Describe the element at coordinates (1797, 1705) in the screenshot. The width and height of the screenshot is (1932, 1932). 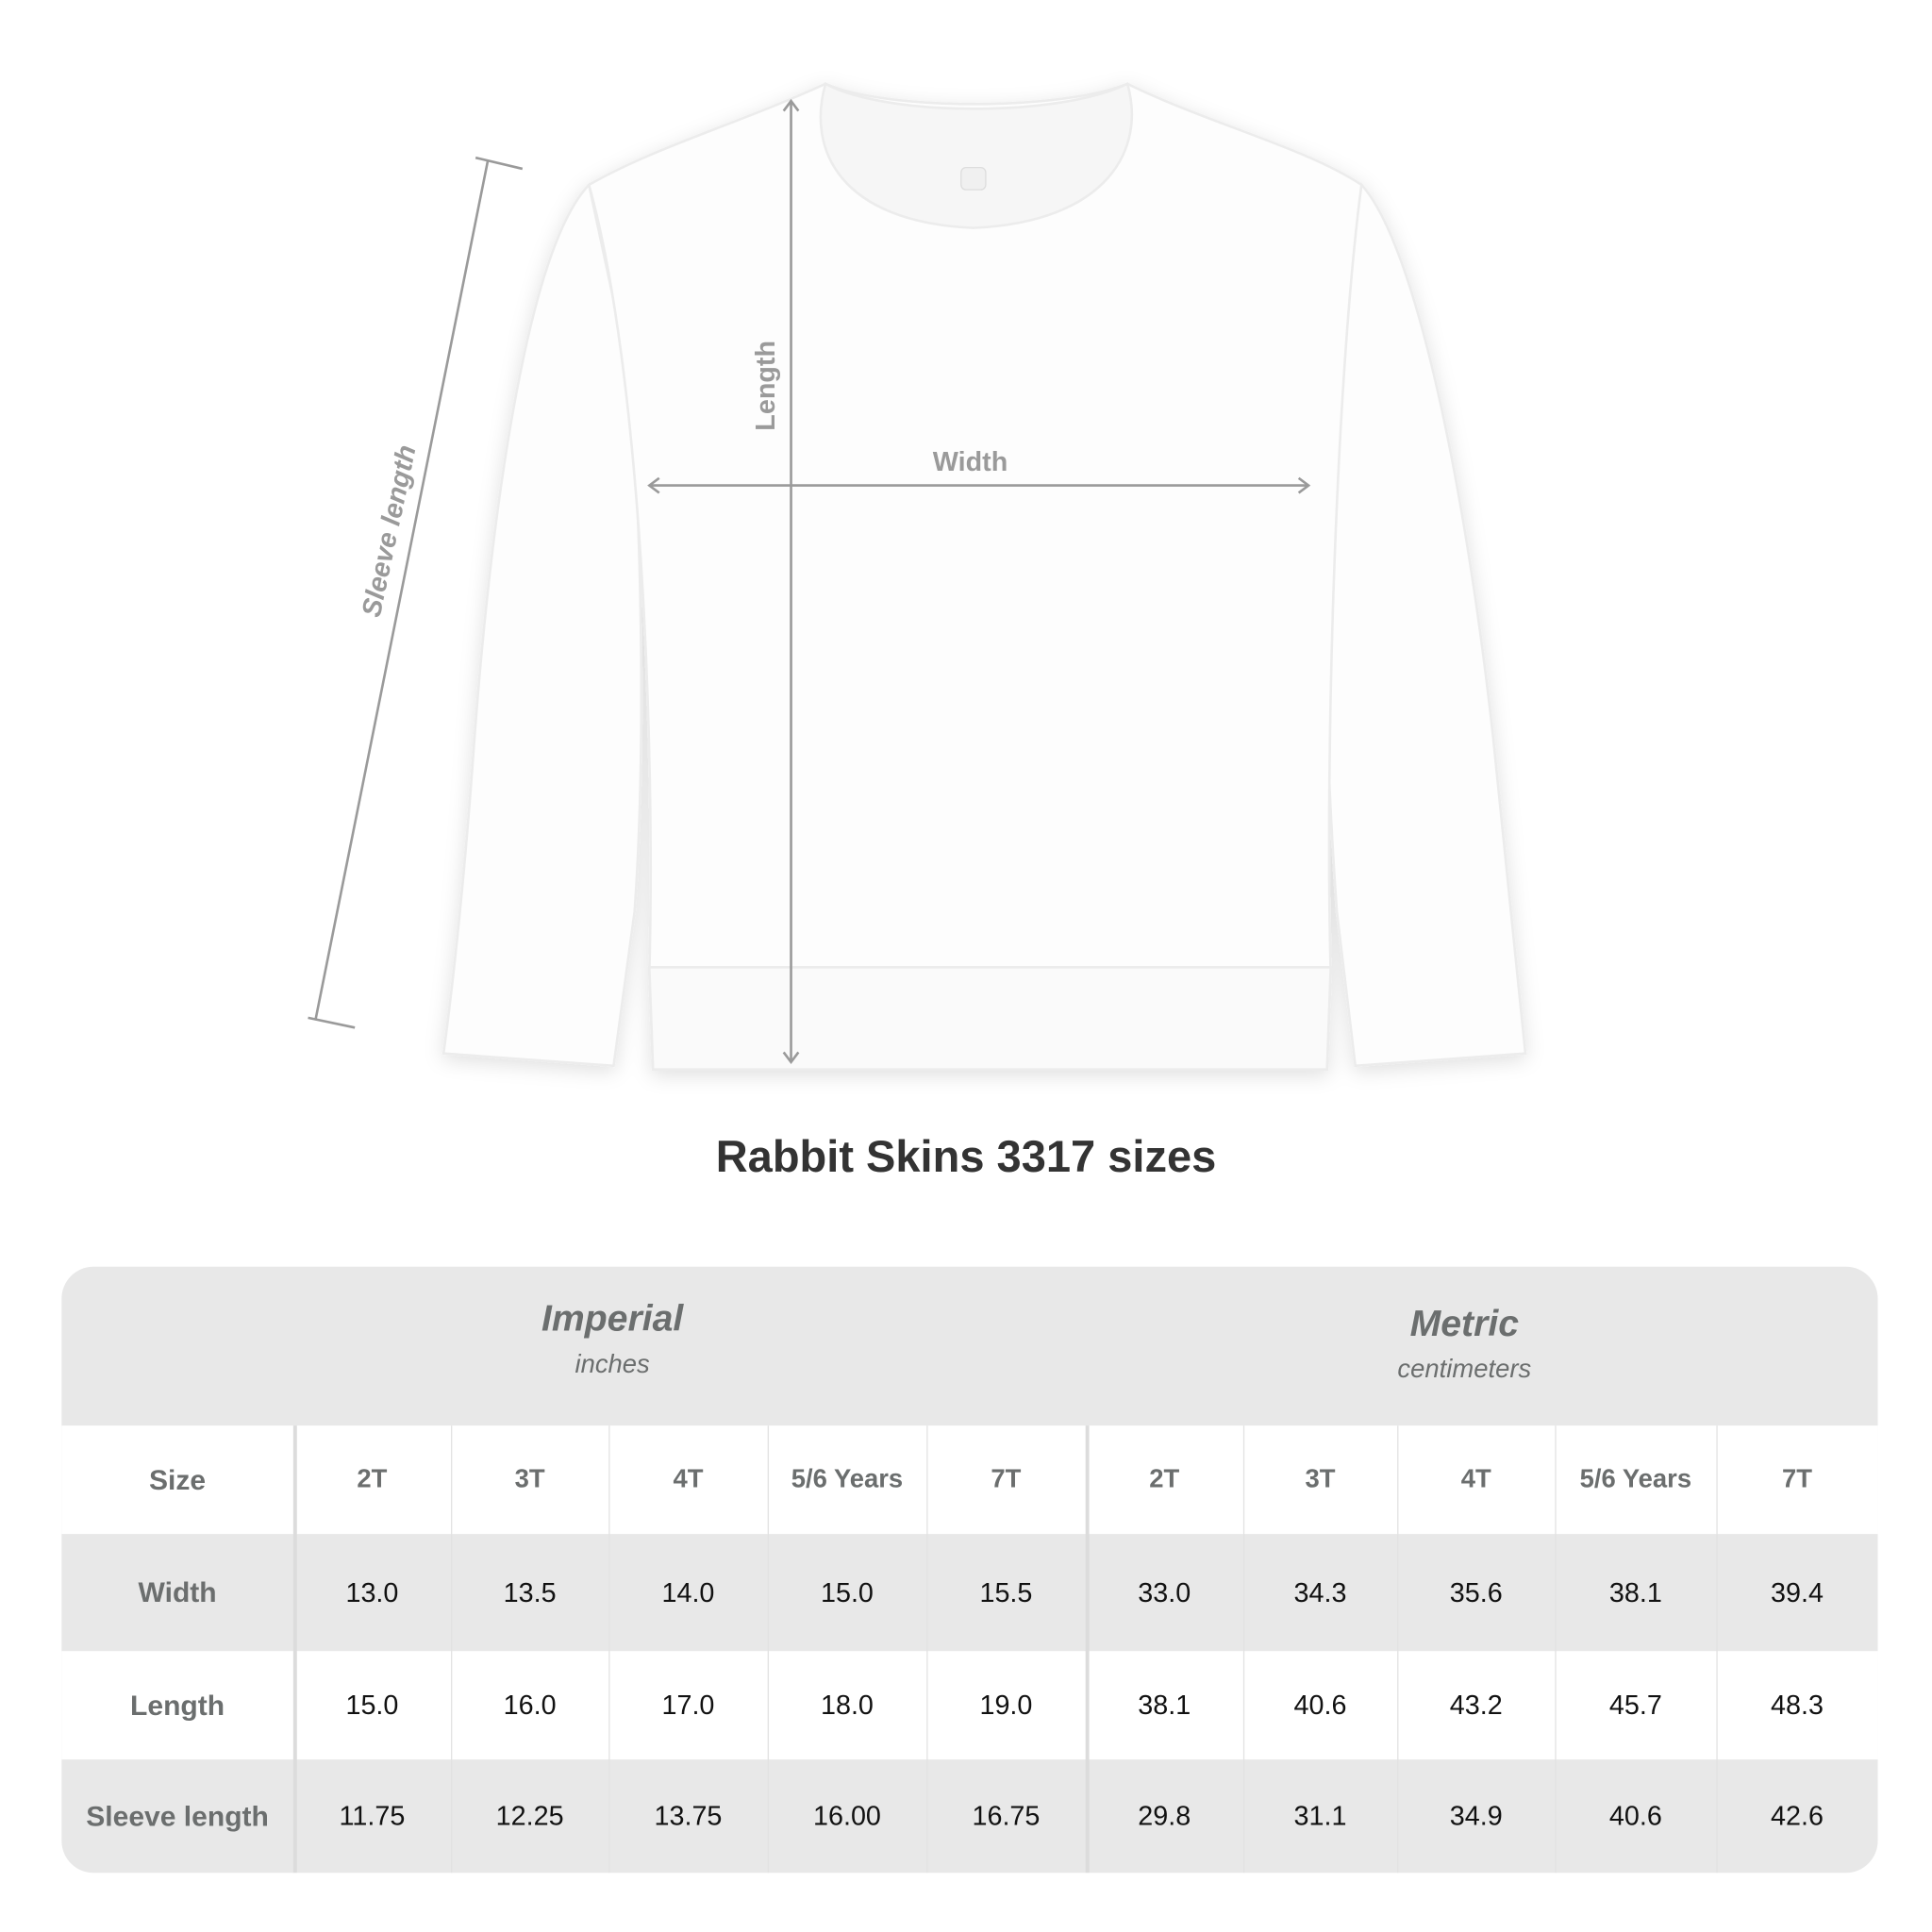
I see `table-cell: 48.3` at that location.